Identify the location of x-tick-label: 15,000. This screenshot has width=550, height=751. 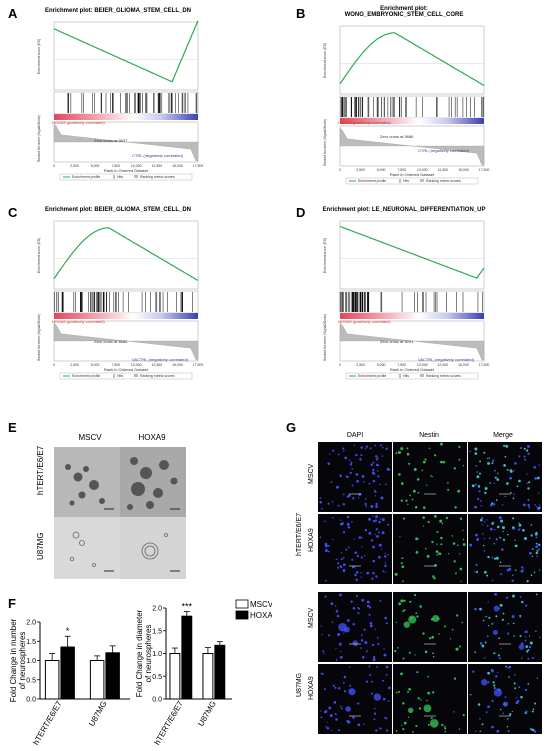
(177, 166).